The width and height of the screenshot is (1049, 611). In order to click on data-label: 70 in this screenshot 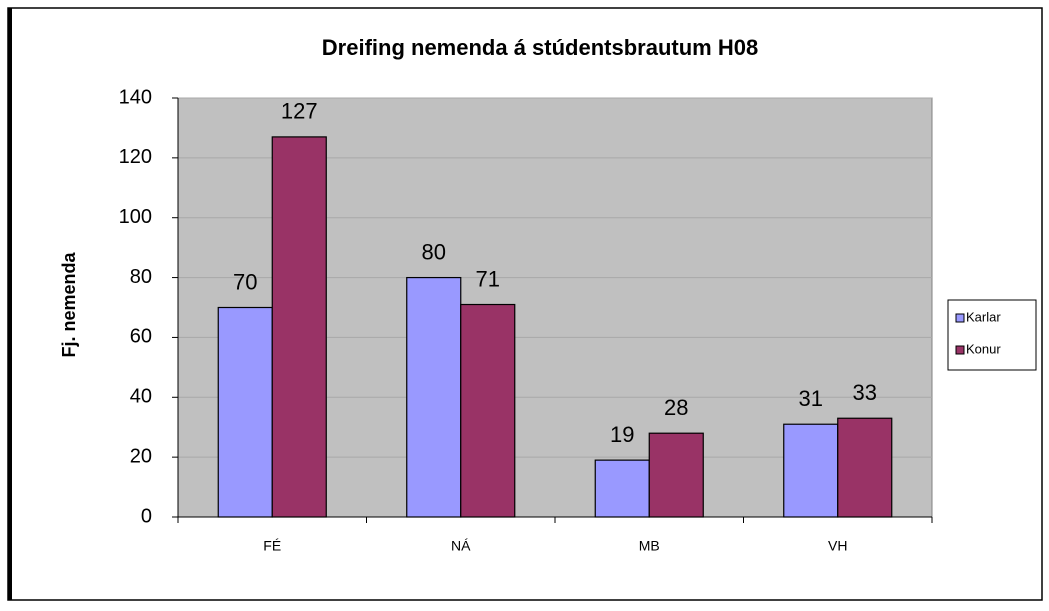, I will do `click(245, 281)`.